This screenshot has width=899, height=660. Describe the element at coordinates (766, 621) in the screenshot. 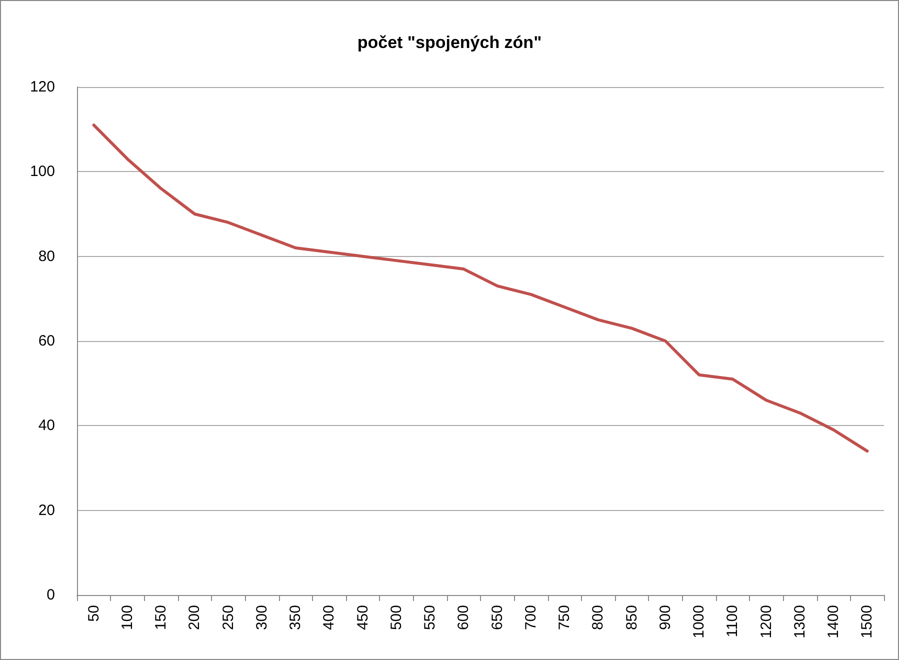

I see `x-tick-label: 1200` at that location.